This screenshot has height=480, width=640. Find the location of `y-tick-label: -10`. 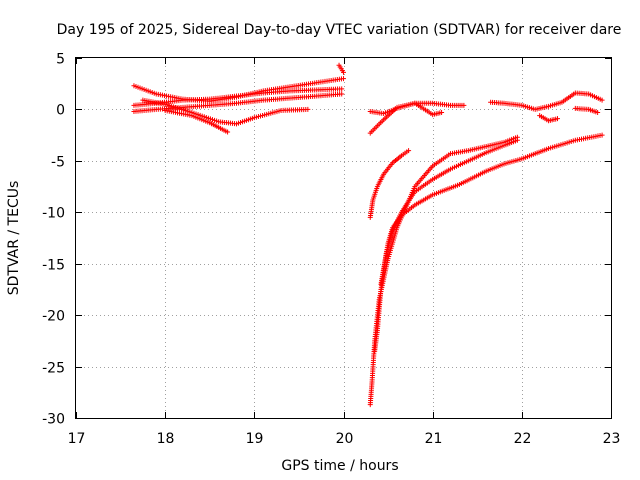

y-tick-label: -10 is located at coordinates (53, 214).